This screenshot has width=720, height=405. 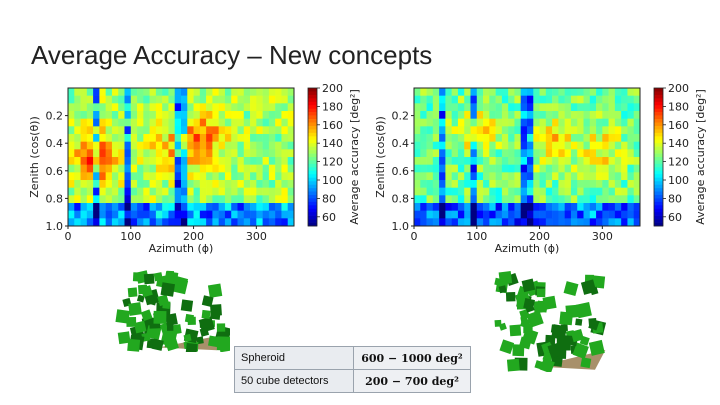 I want to click on table-row: 50 cube detectors 200 − 700 deg², so click(x=352, y=381).